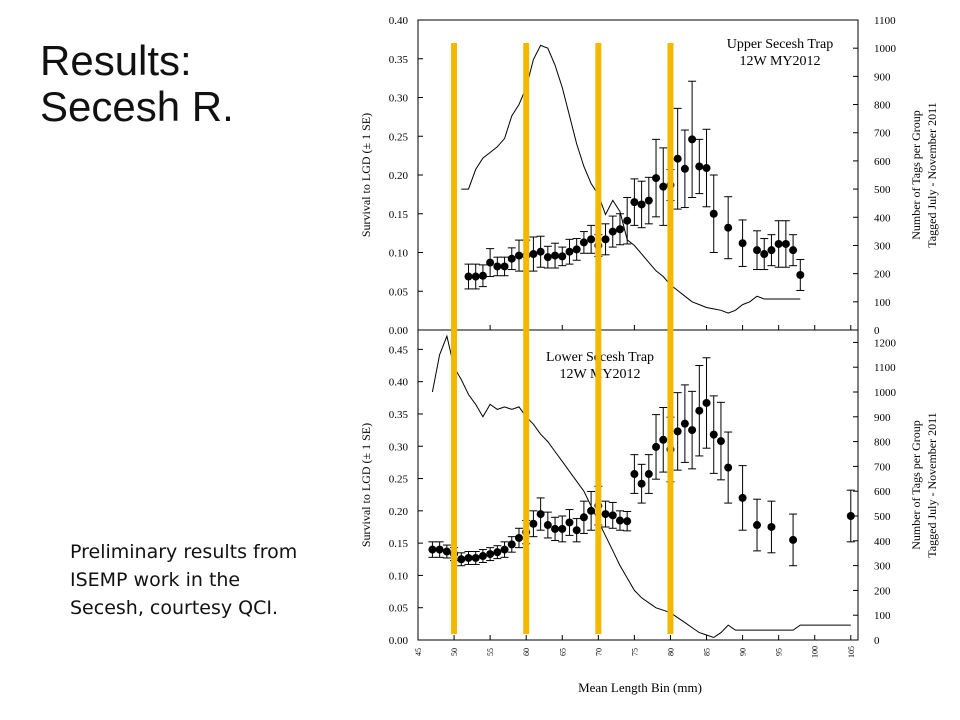  What do you see at coordinates (882, 106) in the screenshot?
I see `upper-y2tick-label: 800` at bounding box center [882, 106].